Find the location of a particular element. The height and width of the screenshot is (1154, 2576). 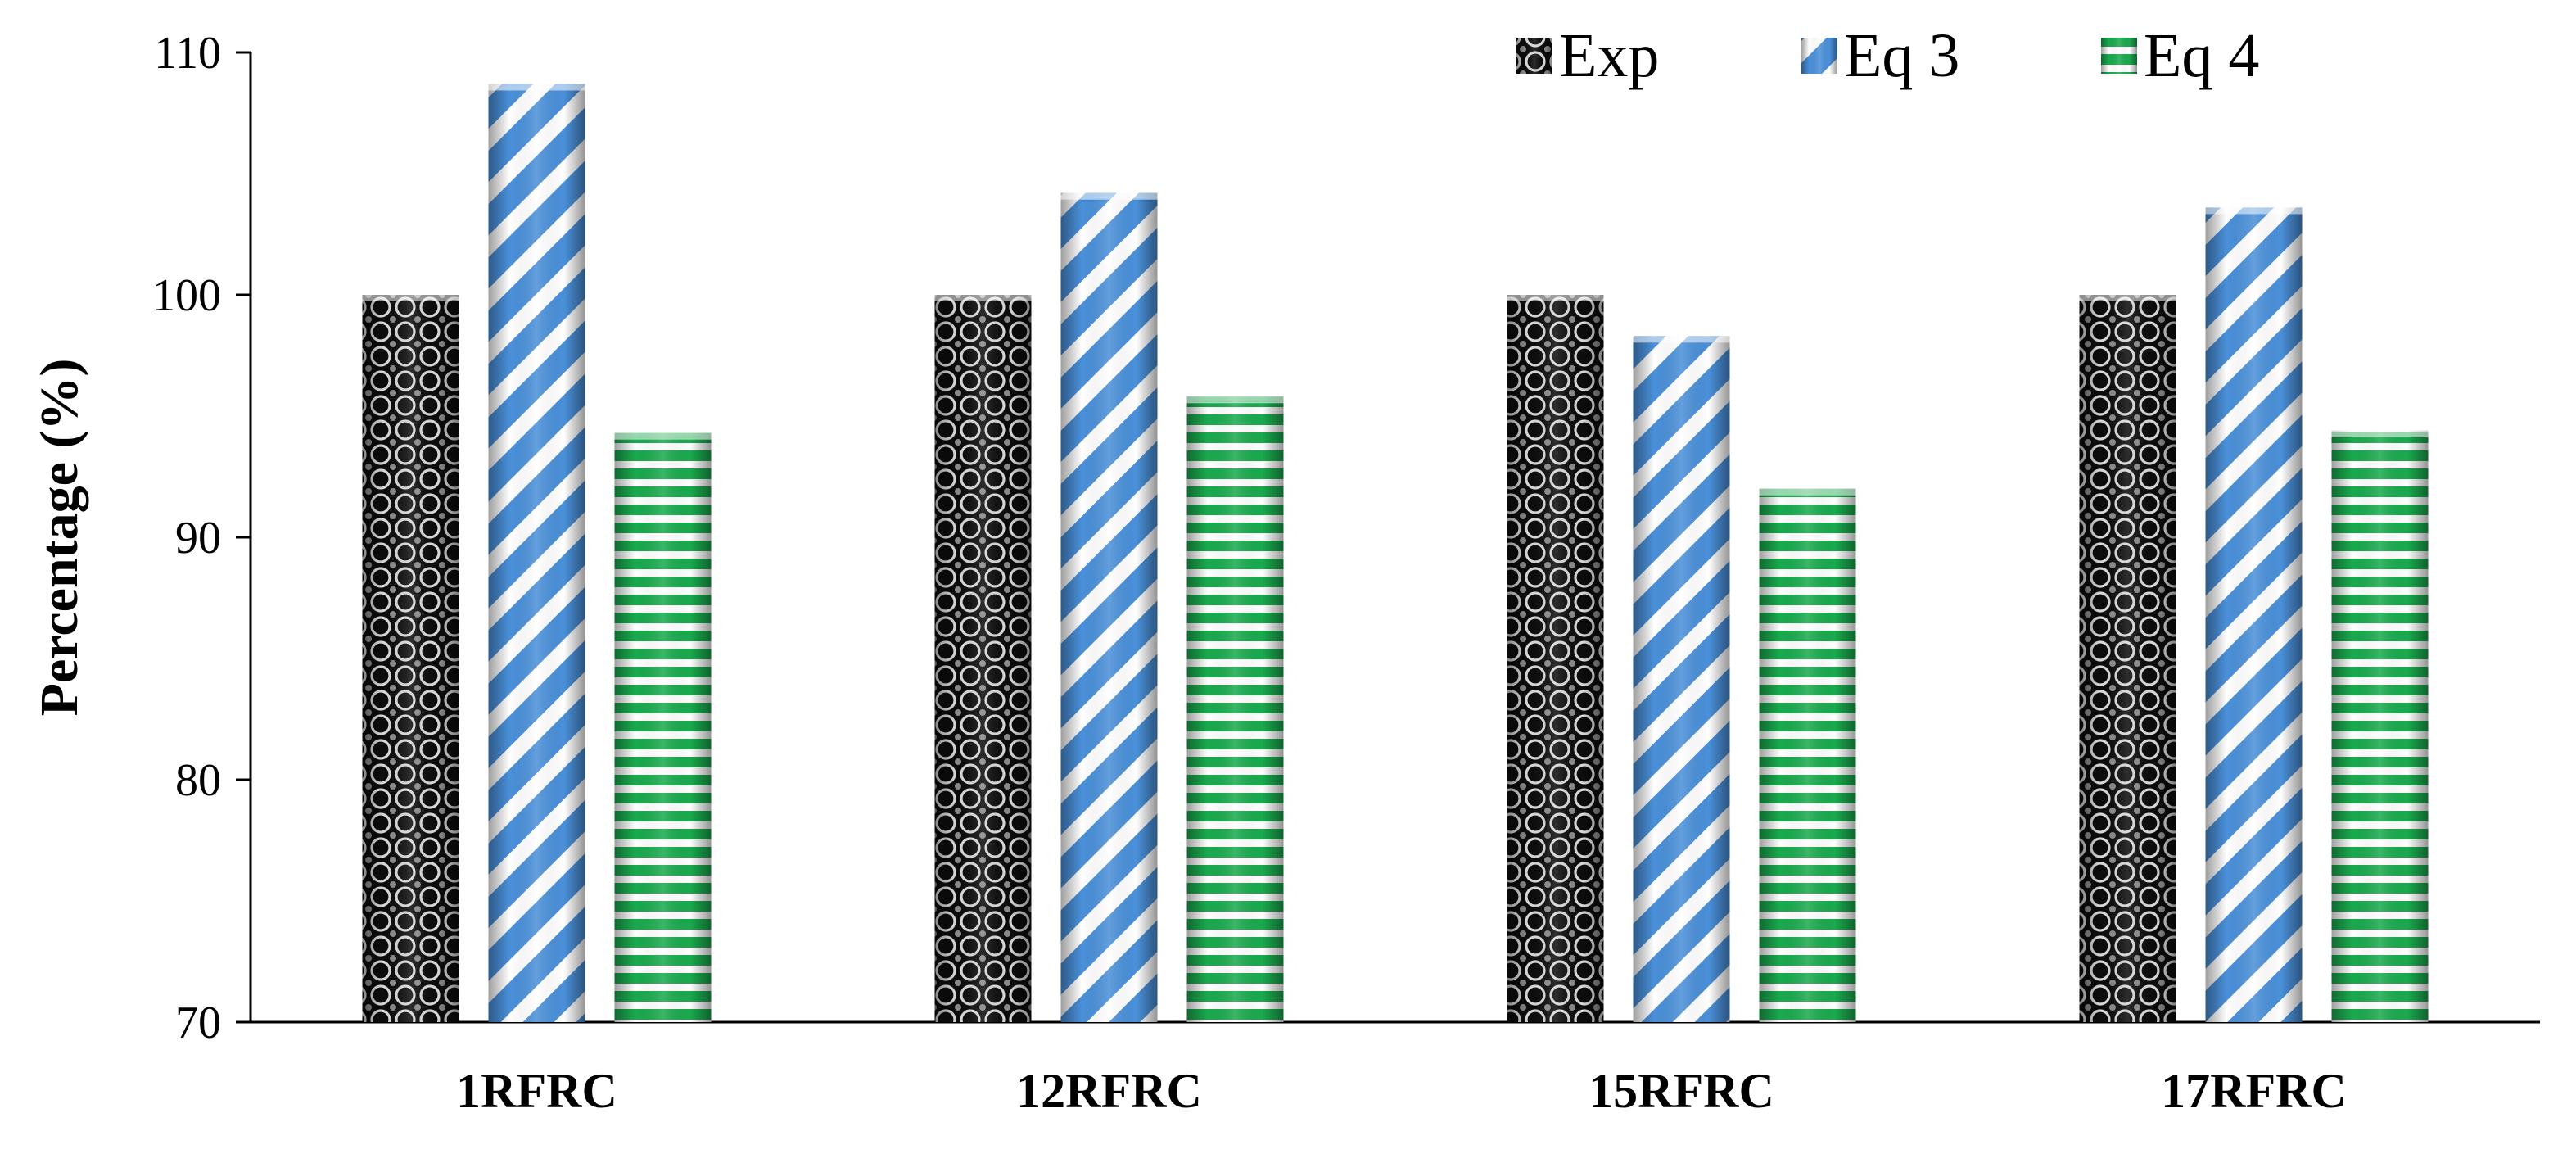

bar-eq-4-15rfrc is located at coordinates (1808, 755).